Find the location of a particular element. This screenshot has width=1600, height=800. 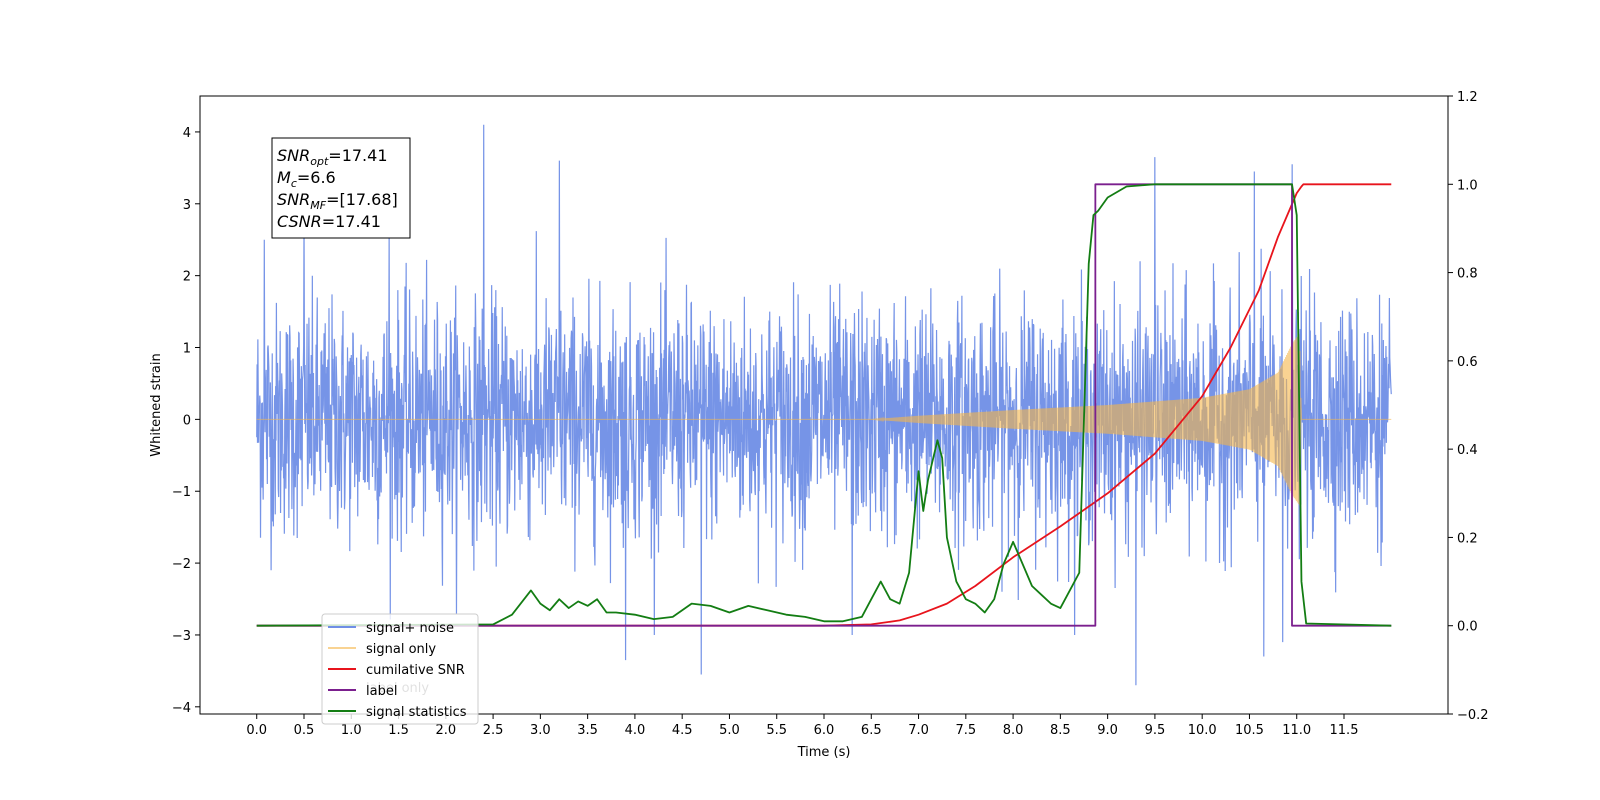

y-right-tick-label: 0.2 is located at coordinates (1467, 538).